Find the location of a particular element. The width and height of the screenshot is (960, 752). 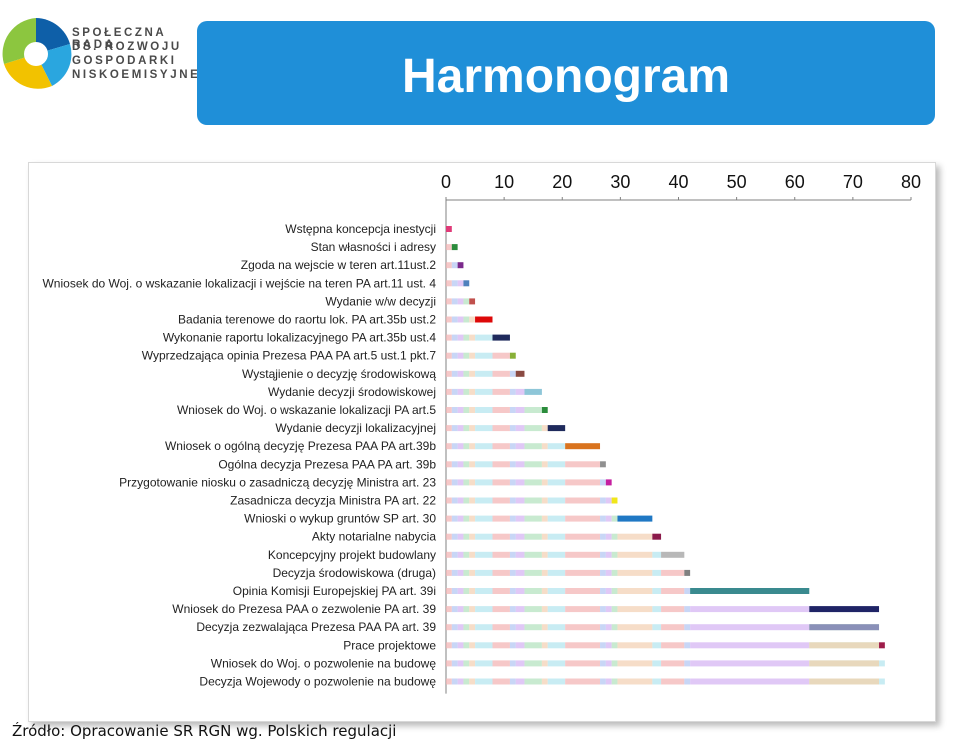

logo-text-line-4: NISKOEMISYJNEJ is located at coordinates (141, 75).